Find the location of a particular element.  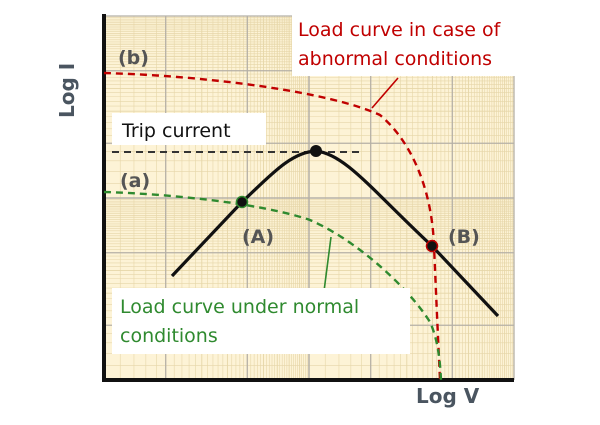

abnormal-leader-line is located at coordinates (385, 93).